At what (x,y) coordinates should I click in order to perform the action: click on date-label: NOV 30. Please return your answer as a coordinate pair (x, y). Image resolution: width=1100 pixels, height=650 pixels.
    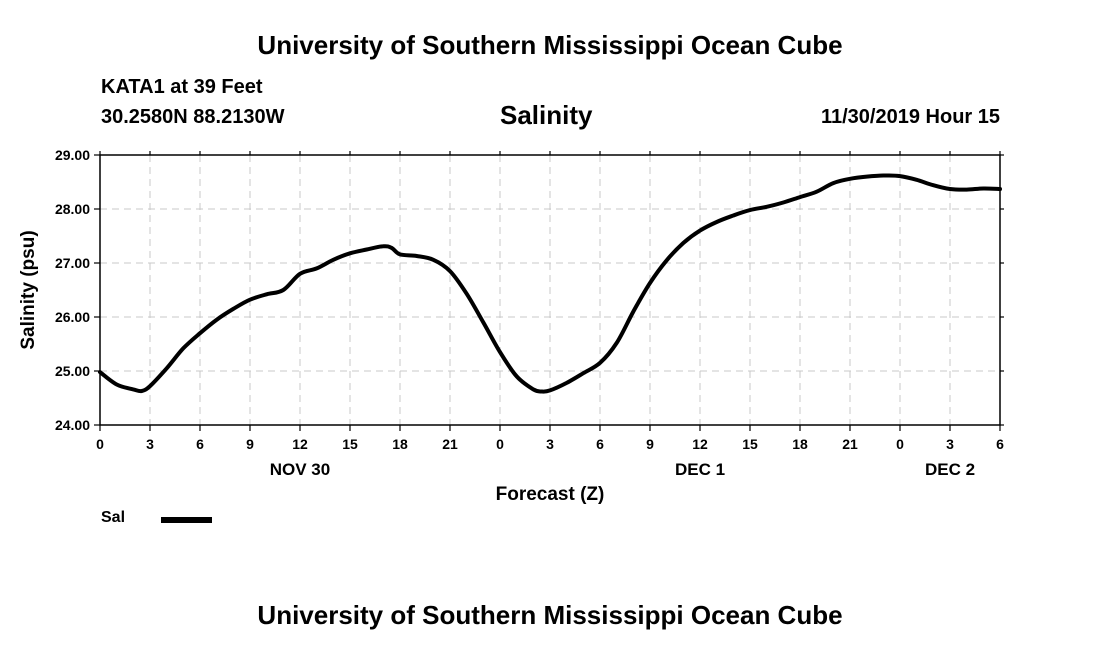
    Looking at the image, I should click on (300, 469).